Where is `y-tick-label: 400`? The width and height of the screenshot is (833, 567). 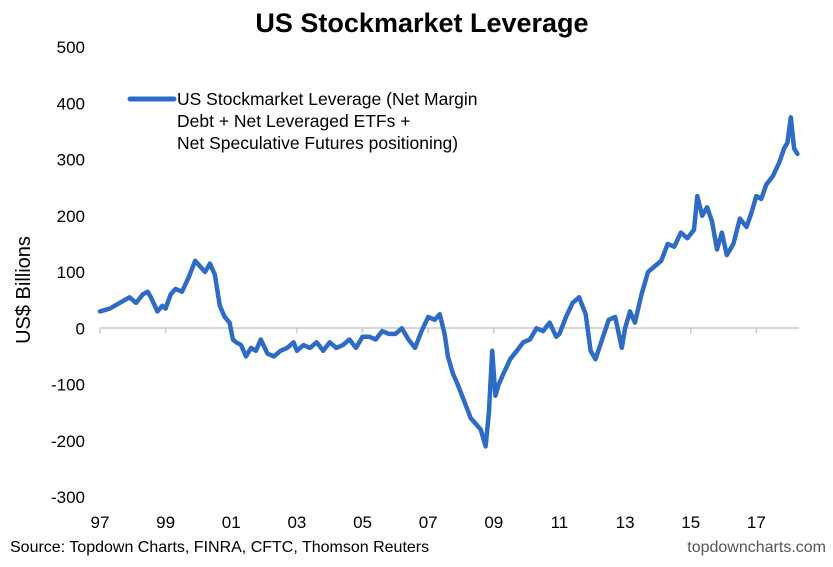 y-tick-label: 400 is located at coordinates (71, 103).